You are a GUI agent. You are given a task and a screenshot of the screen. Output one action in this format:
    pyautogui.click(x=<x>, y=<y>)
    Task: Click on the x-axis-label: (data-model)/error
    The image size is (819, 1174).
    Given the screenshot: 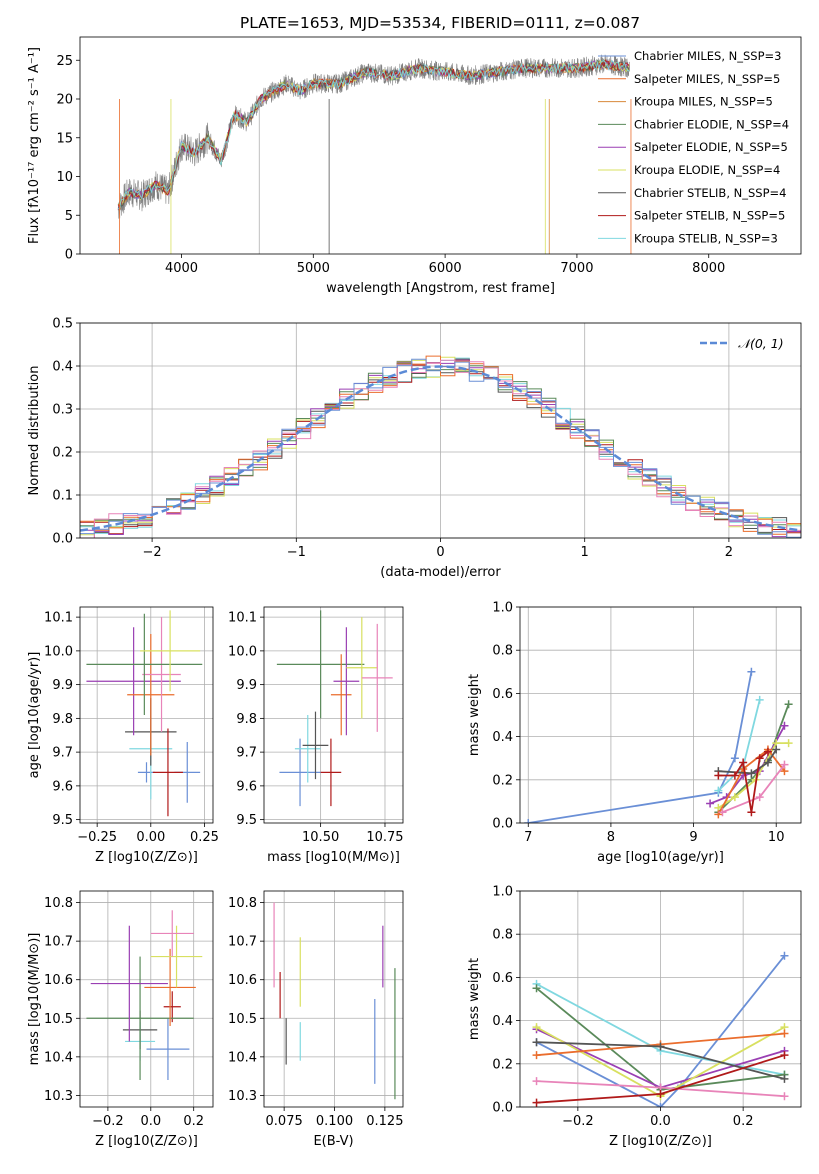 What is the action you would take?
    pyautogui.click(x=440, y=572)
    